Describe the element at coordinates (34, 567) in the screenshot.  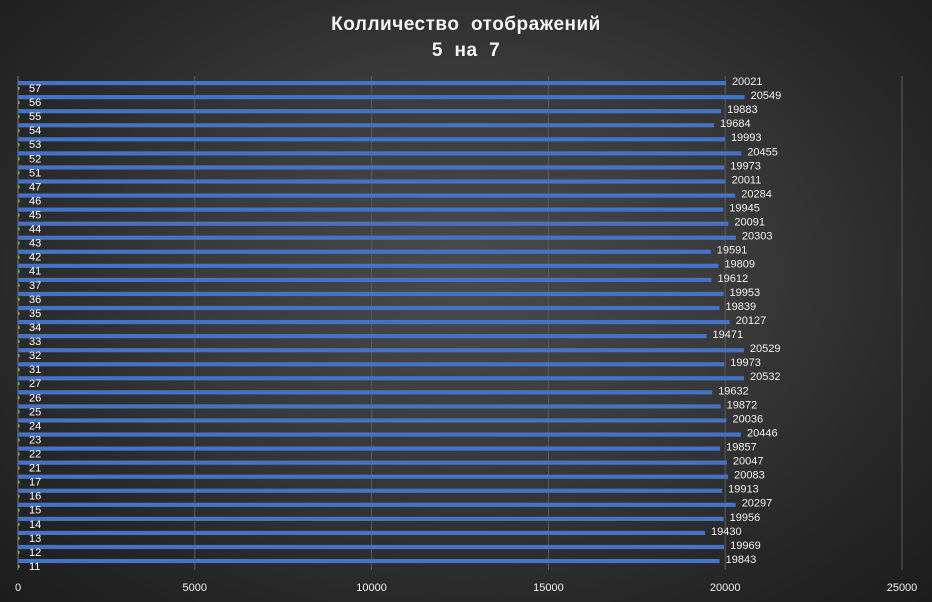
I see `category-label: 11` at that location.